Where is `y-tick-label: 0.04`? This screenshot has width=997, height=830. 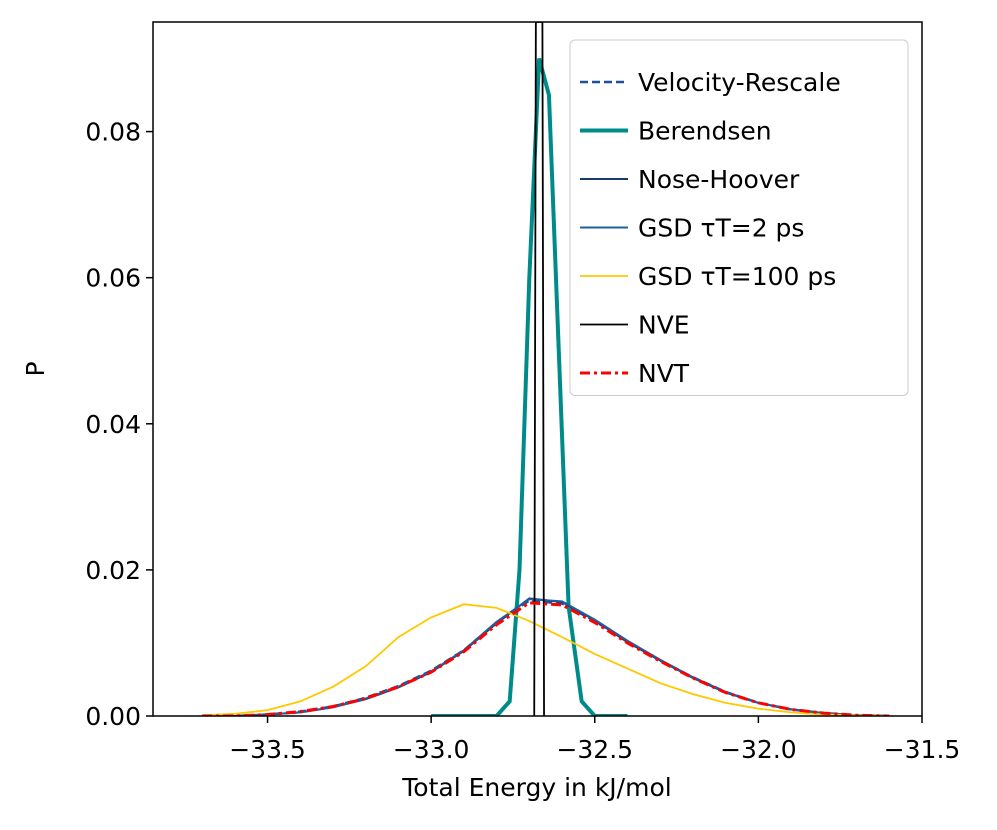
y-tick-label: 0.04 is located at coordinates (113, 424).